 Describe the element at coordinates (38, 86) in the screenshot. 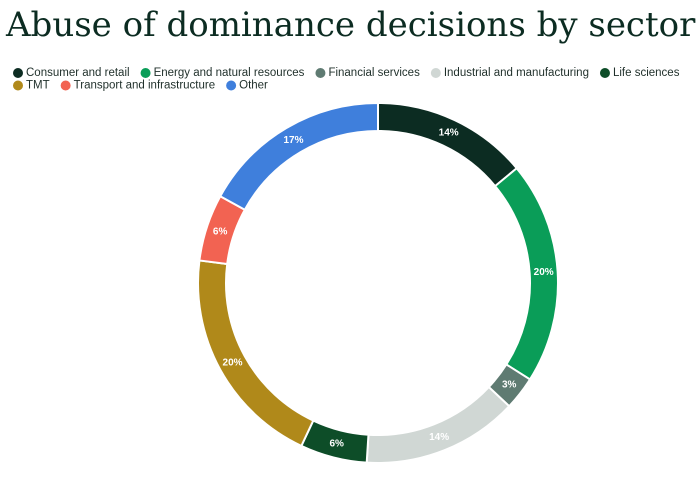

I see `legend-label: TMT` at that location.